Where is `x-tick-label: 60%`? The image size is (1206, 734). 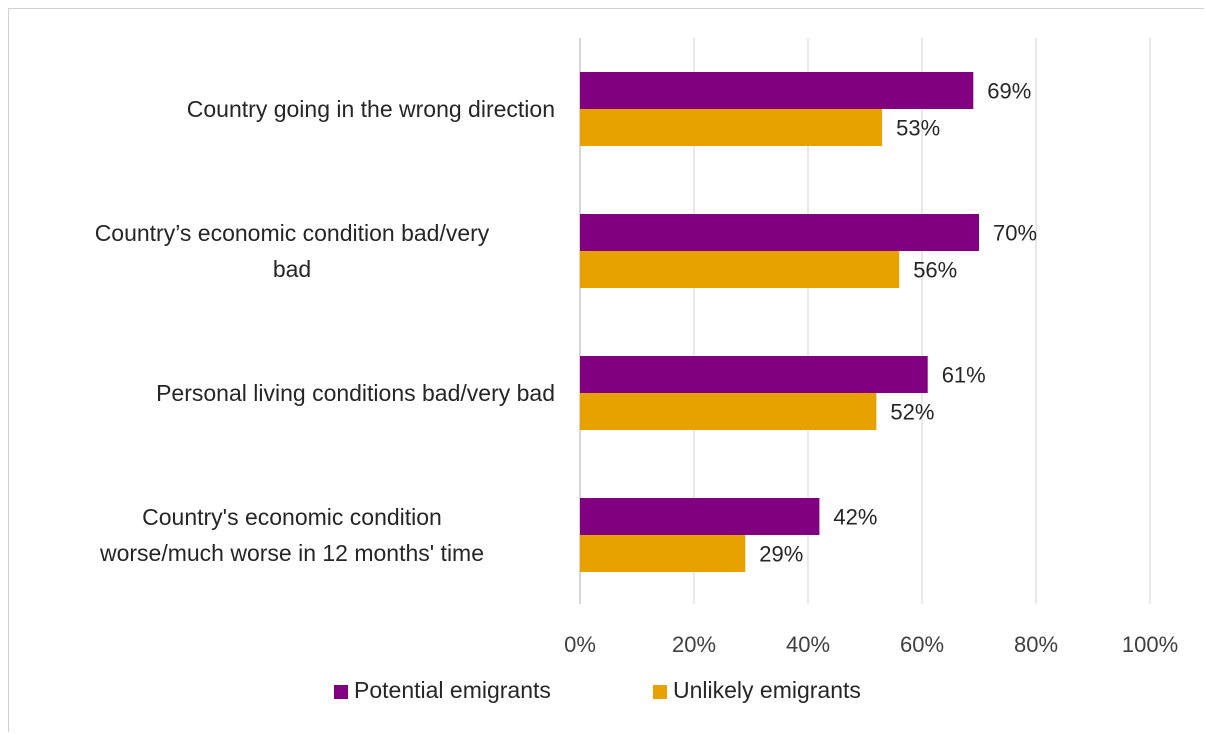 x-tick-label: 60% is located at coordinates (922, 644).